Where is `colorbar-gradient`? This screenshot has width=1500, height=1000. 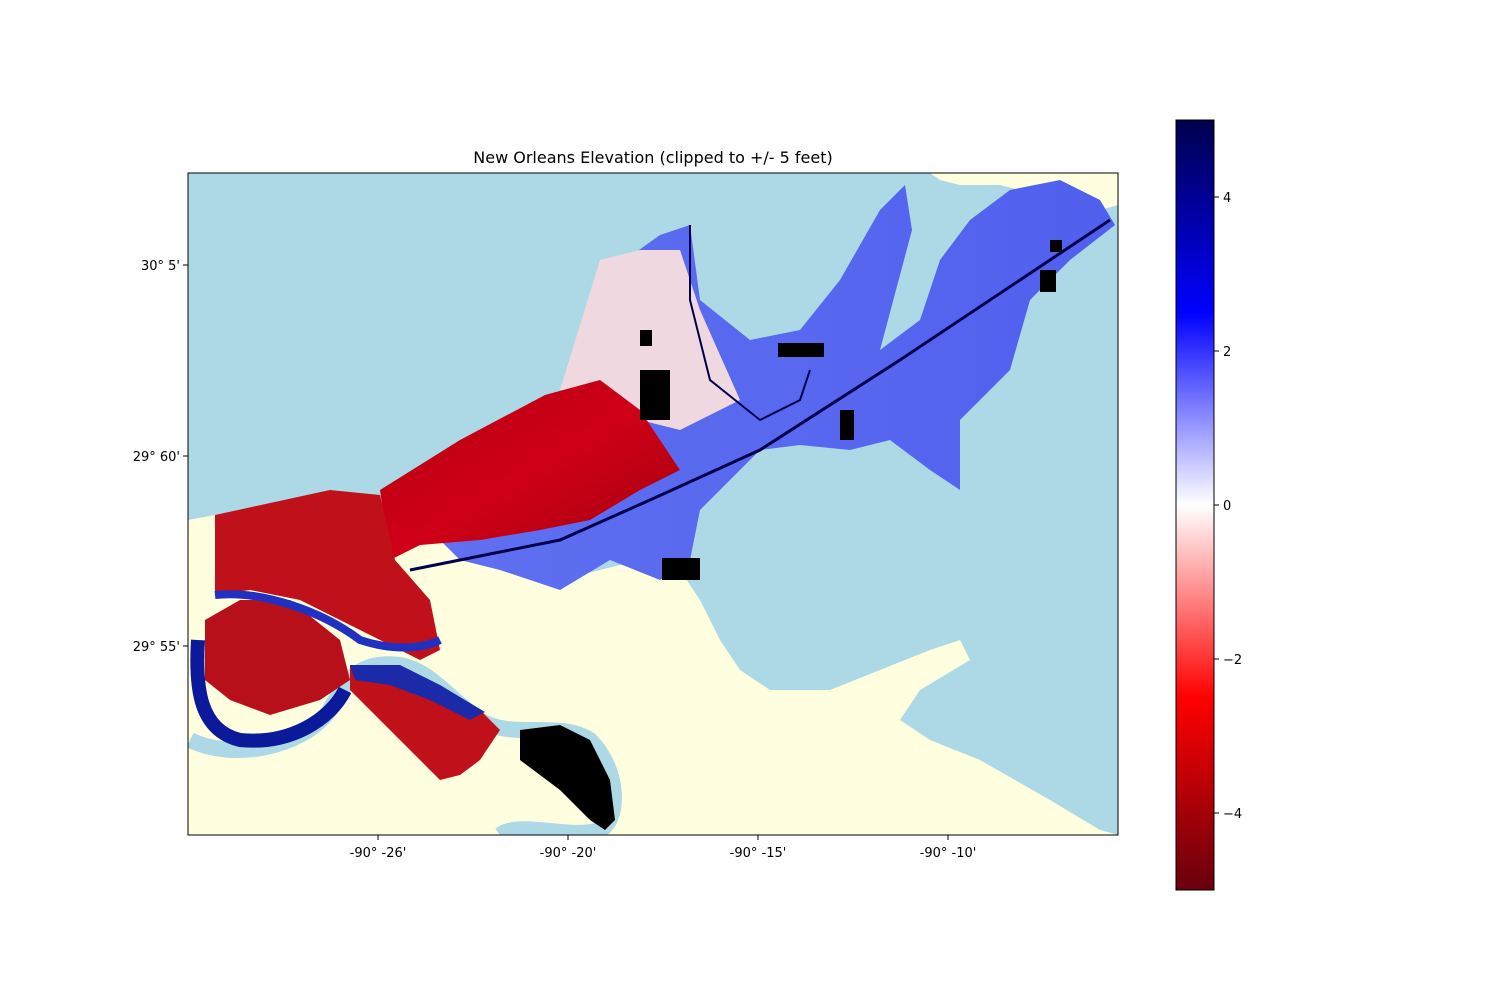 colorbar-gradient is located at coordinates (1195, 505).